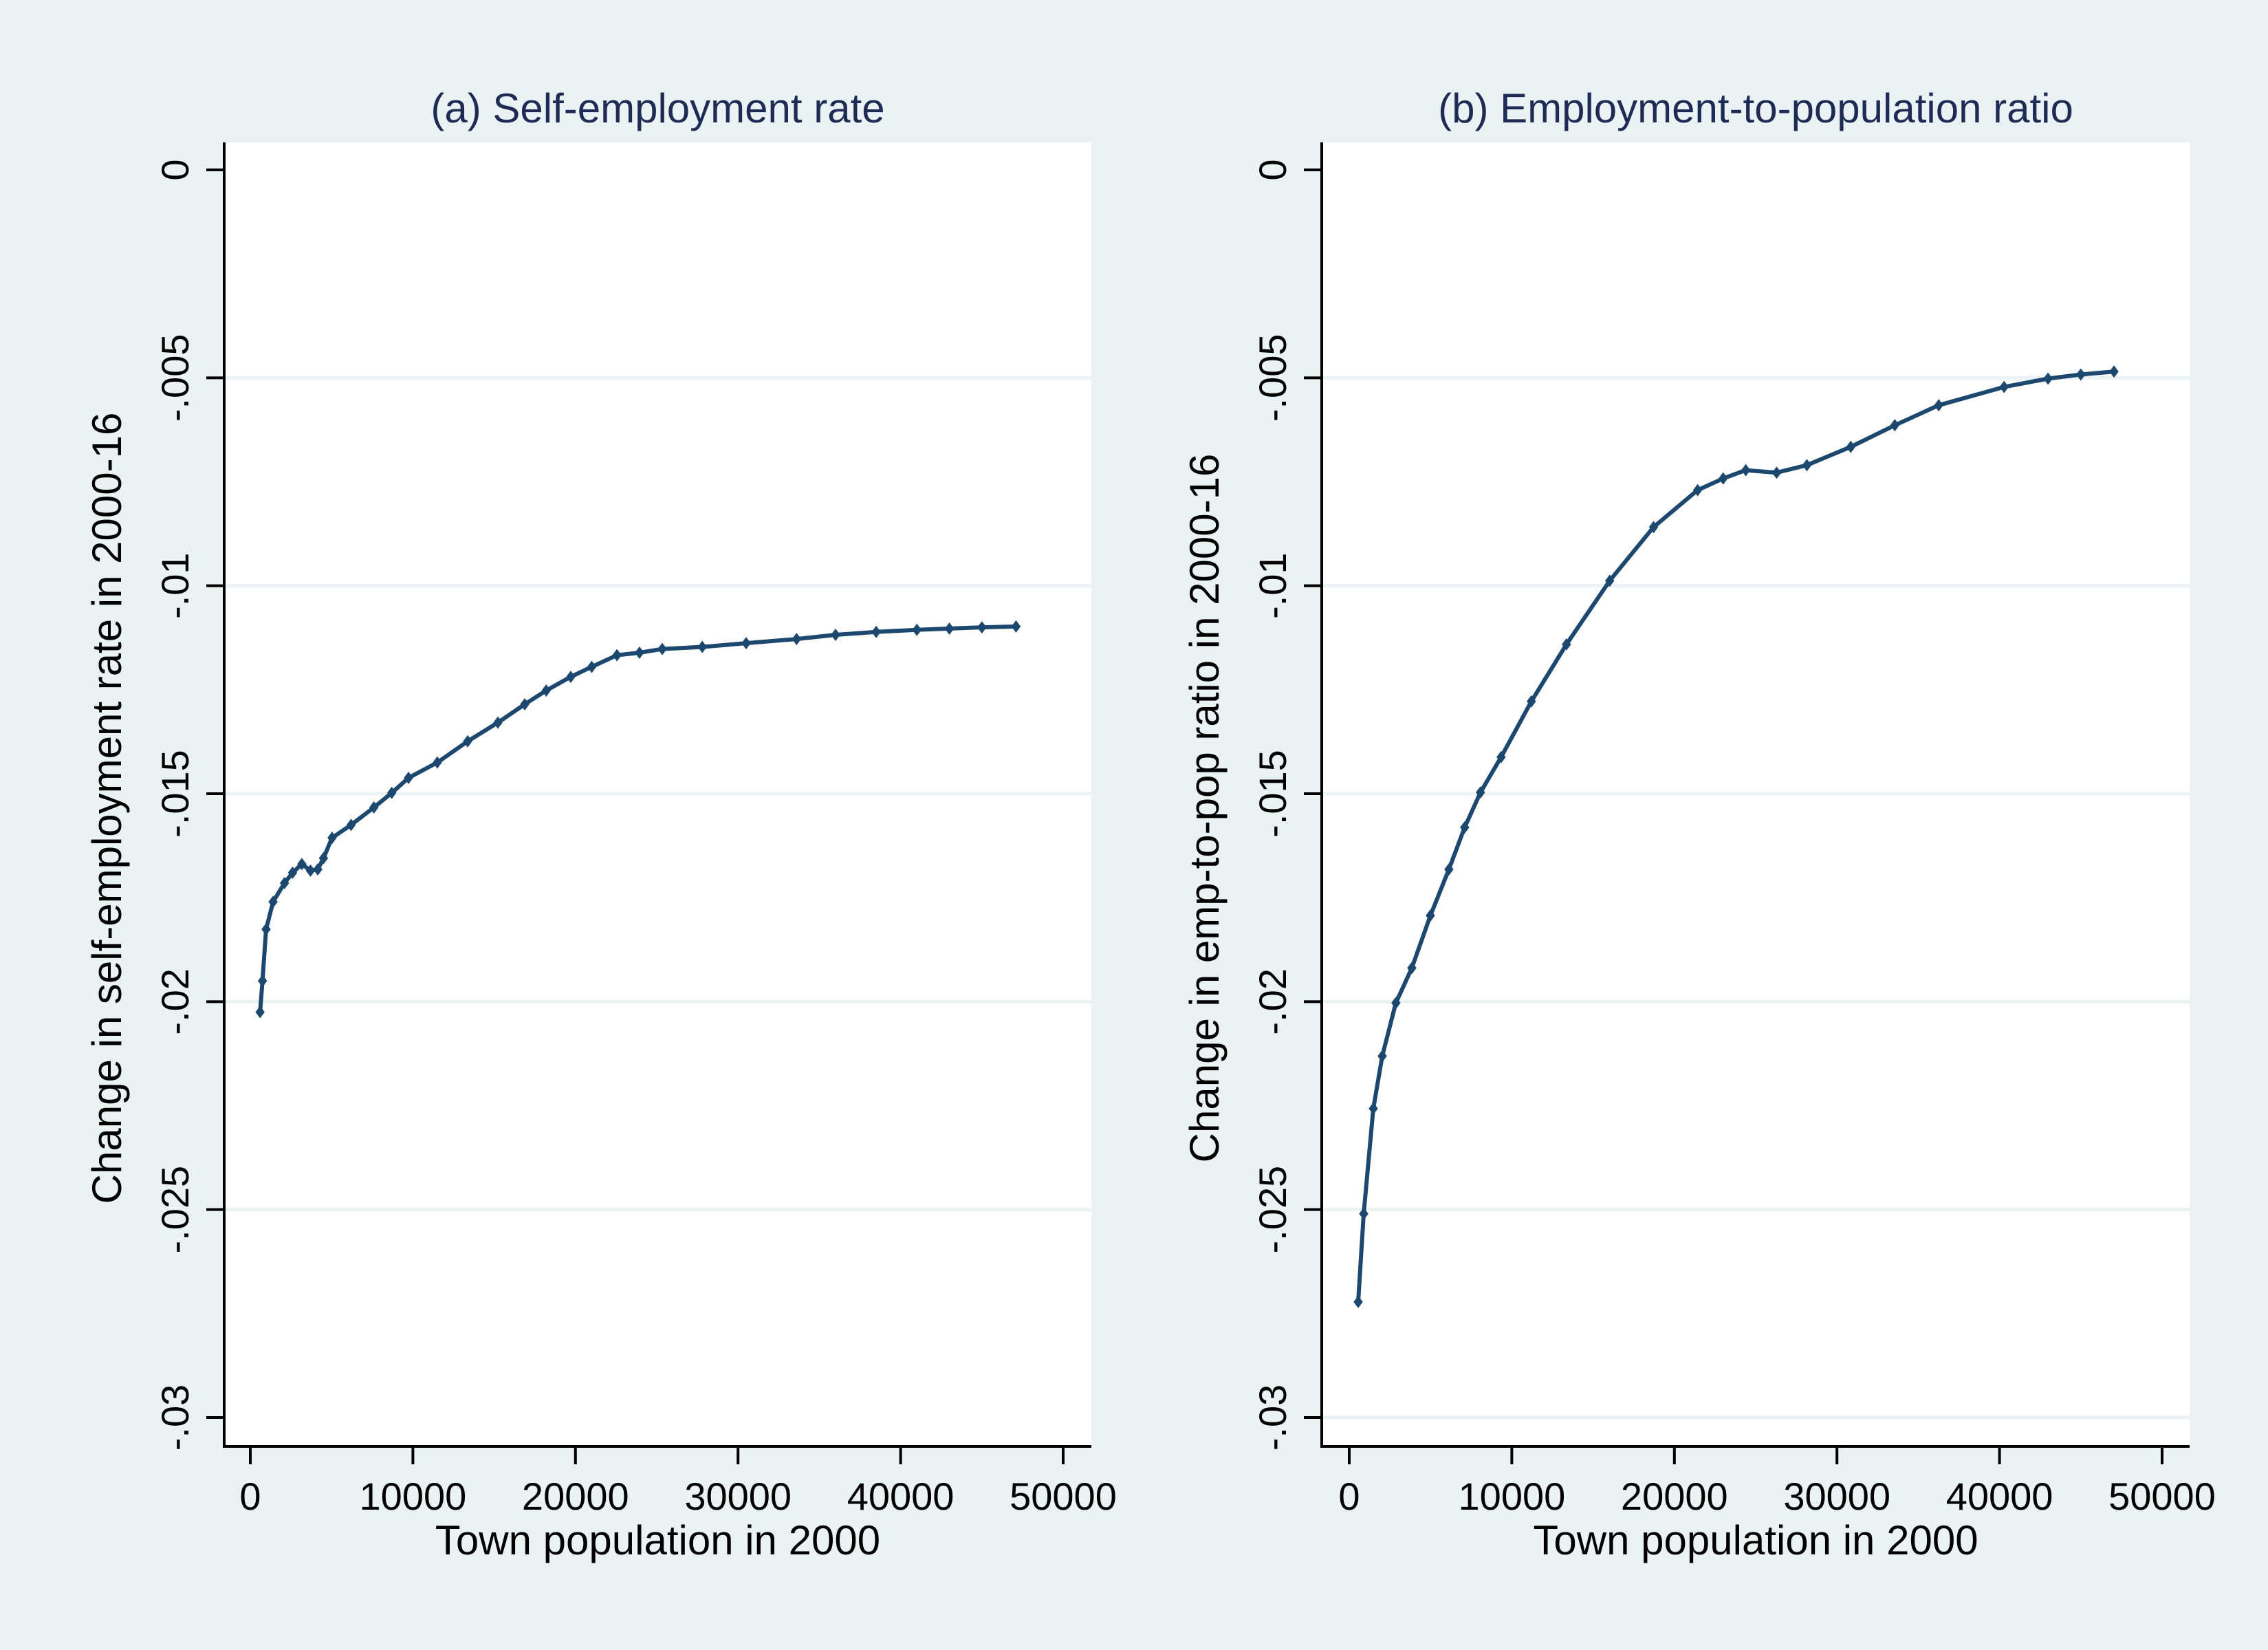  What do you see at coordinates (657, 108) in the screenshot?
I see `panel-title: (a) Self-employment rate` at bounding box center [657, 108].